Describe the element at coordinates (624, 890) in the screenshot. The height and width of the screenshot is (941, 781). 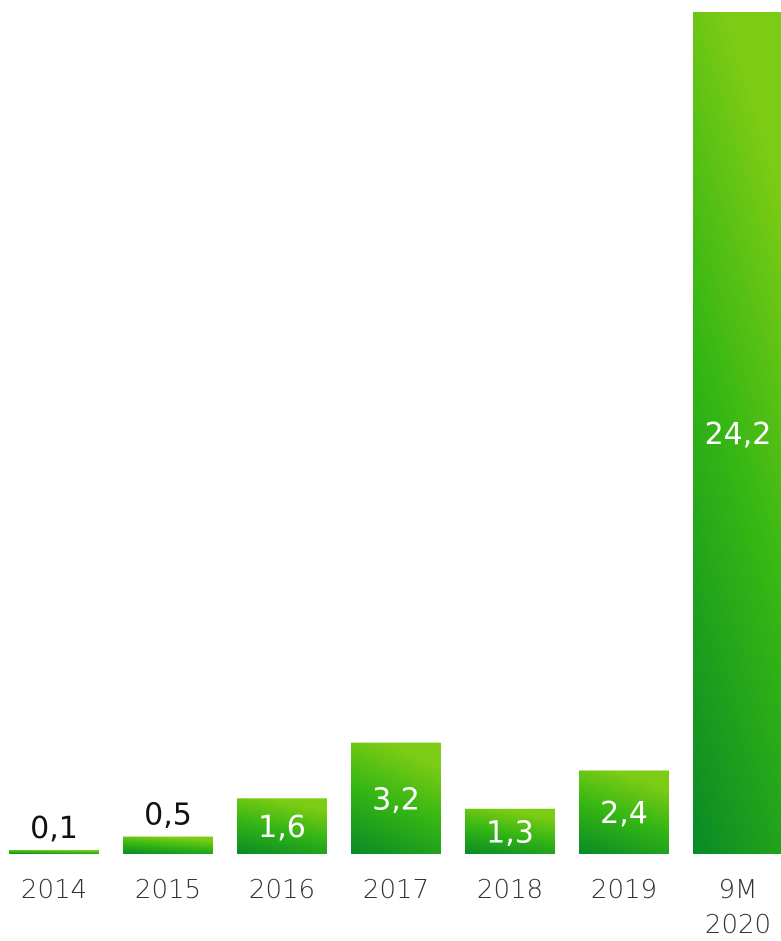
I see `category-label-5: 2019` at that location.